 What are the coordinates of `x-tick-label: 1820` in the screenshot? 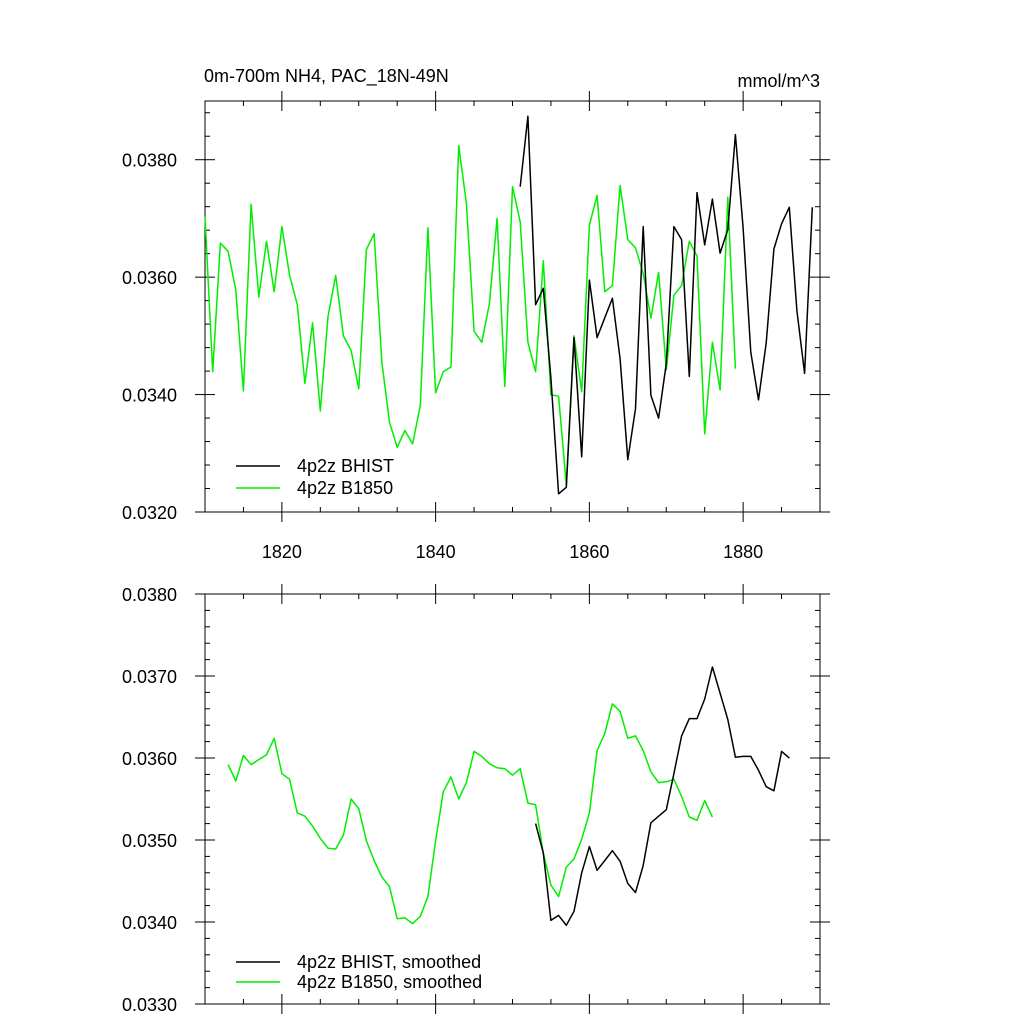 It's located at (282, 552).